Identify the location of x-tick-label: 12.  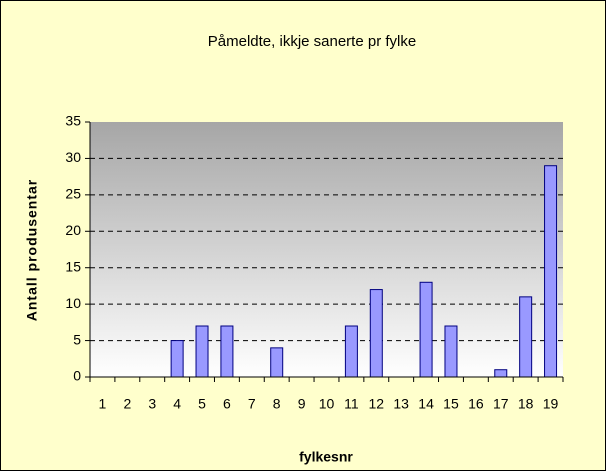
(377, 404).